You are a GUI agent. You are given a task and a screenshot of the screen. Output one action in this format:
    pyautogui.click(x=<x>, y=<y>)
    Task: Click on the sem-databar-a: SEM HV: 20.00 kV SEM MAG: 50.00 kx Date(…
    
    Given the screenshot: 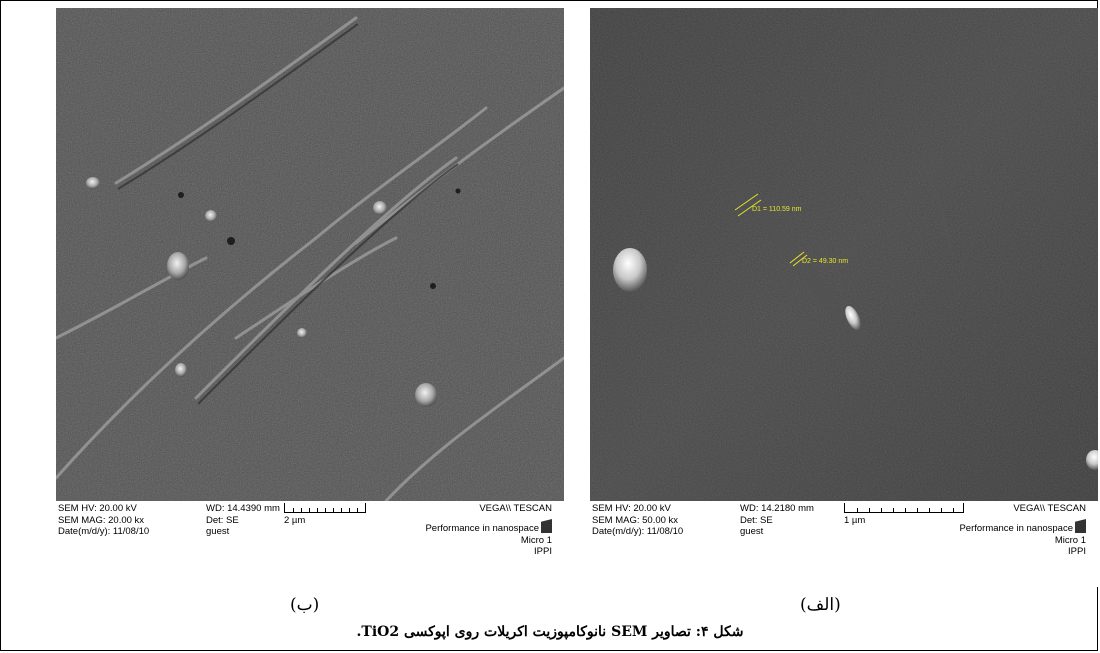 What is the action you would take?
    pyautogui.click(x=845, y=544)
    